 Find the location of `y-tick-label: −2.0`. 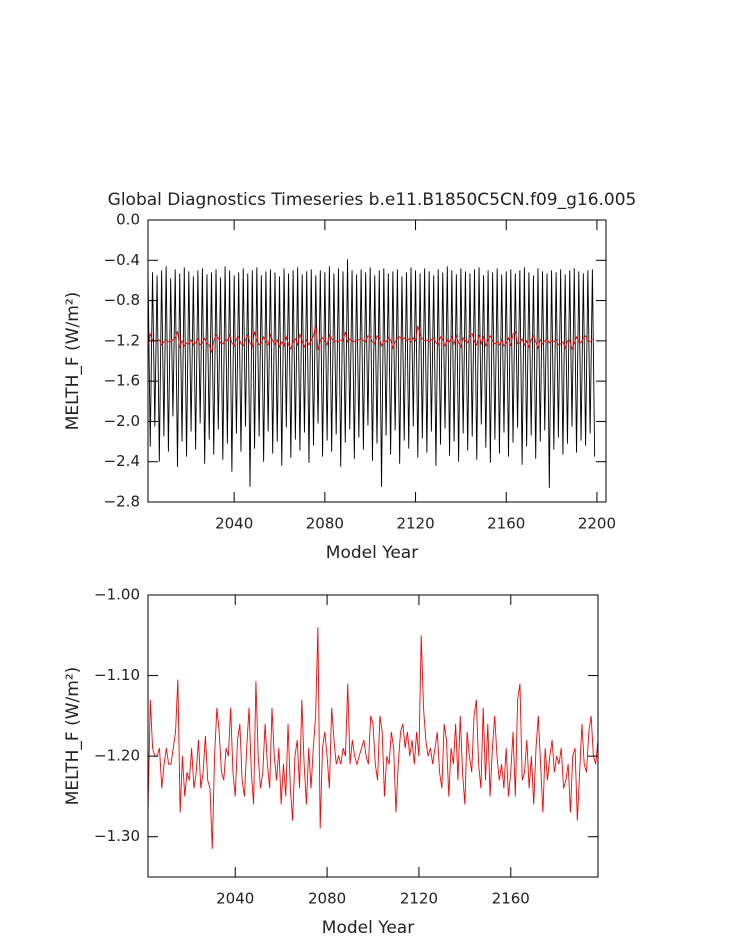

y-tick-label: −2.0 is located at coordinates (122, 421).